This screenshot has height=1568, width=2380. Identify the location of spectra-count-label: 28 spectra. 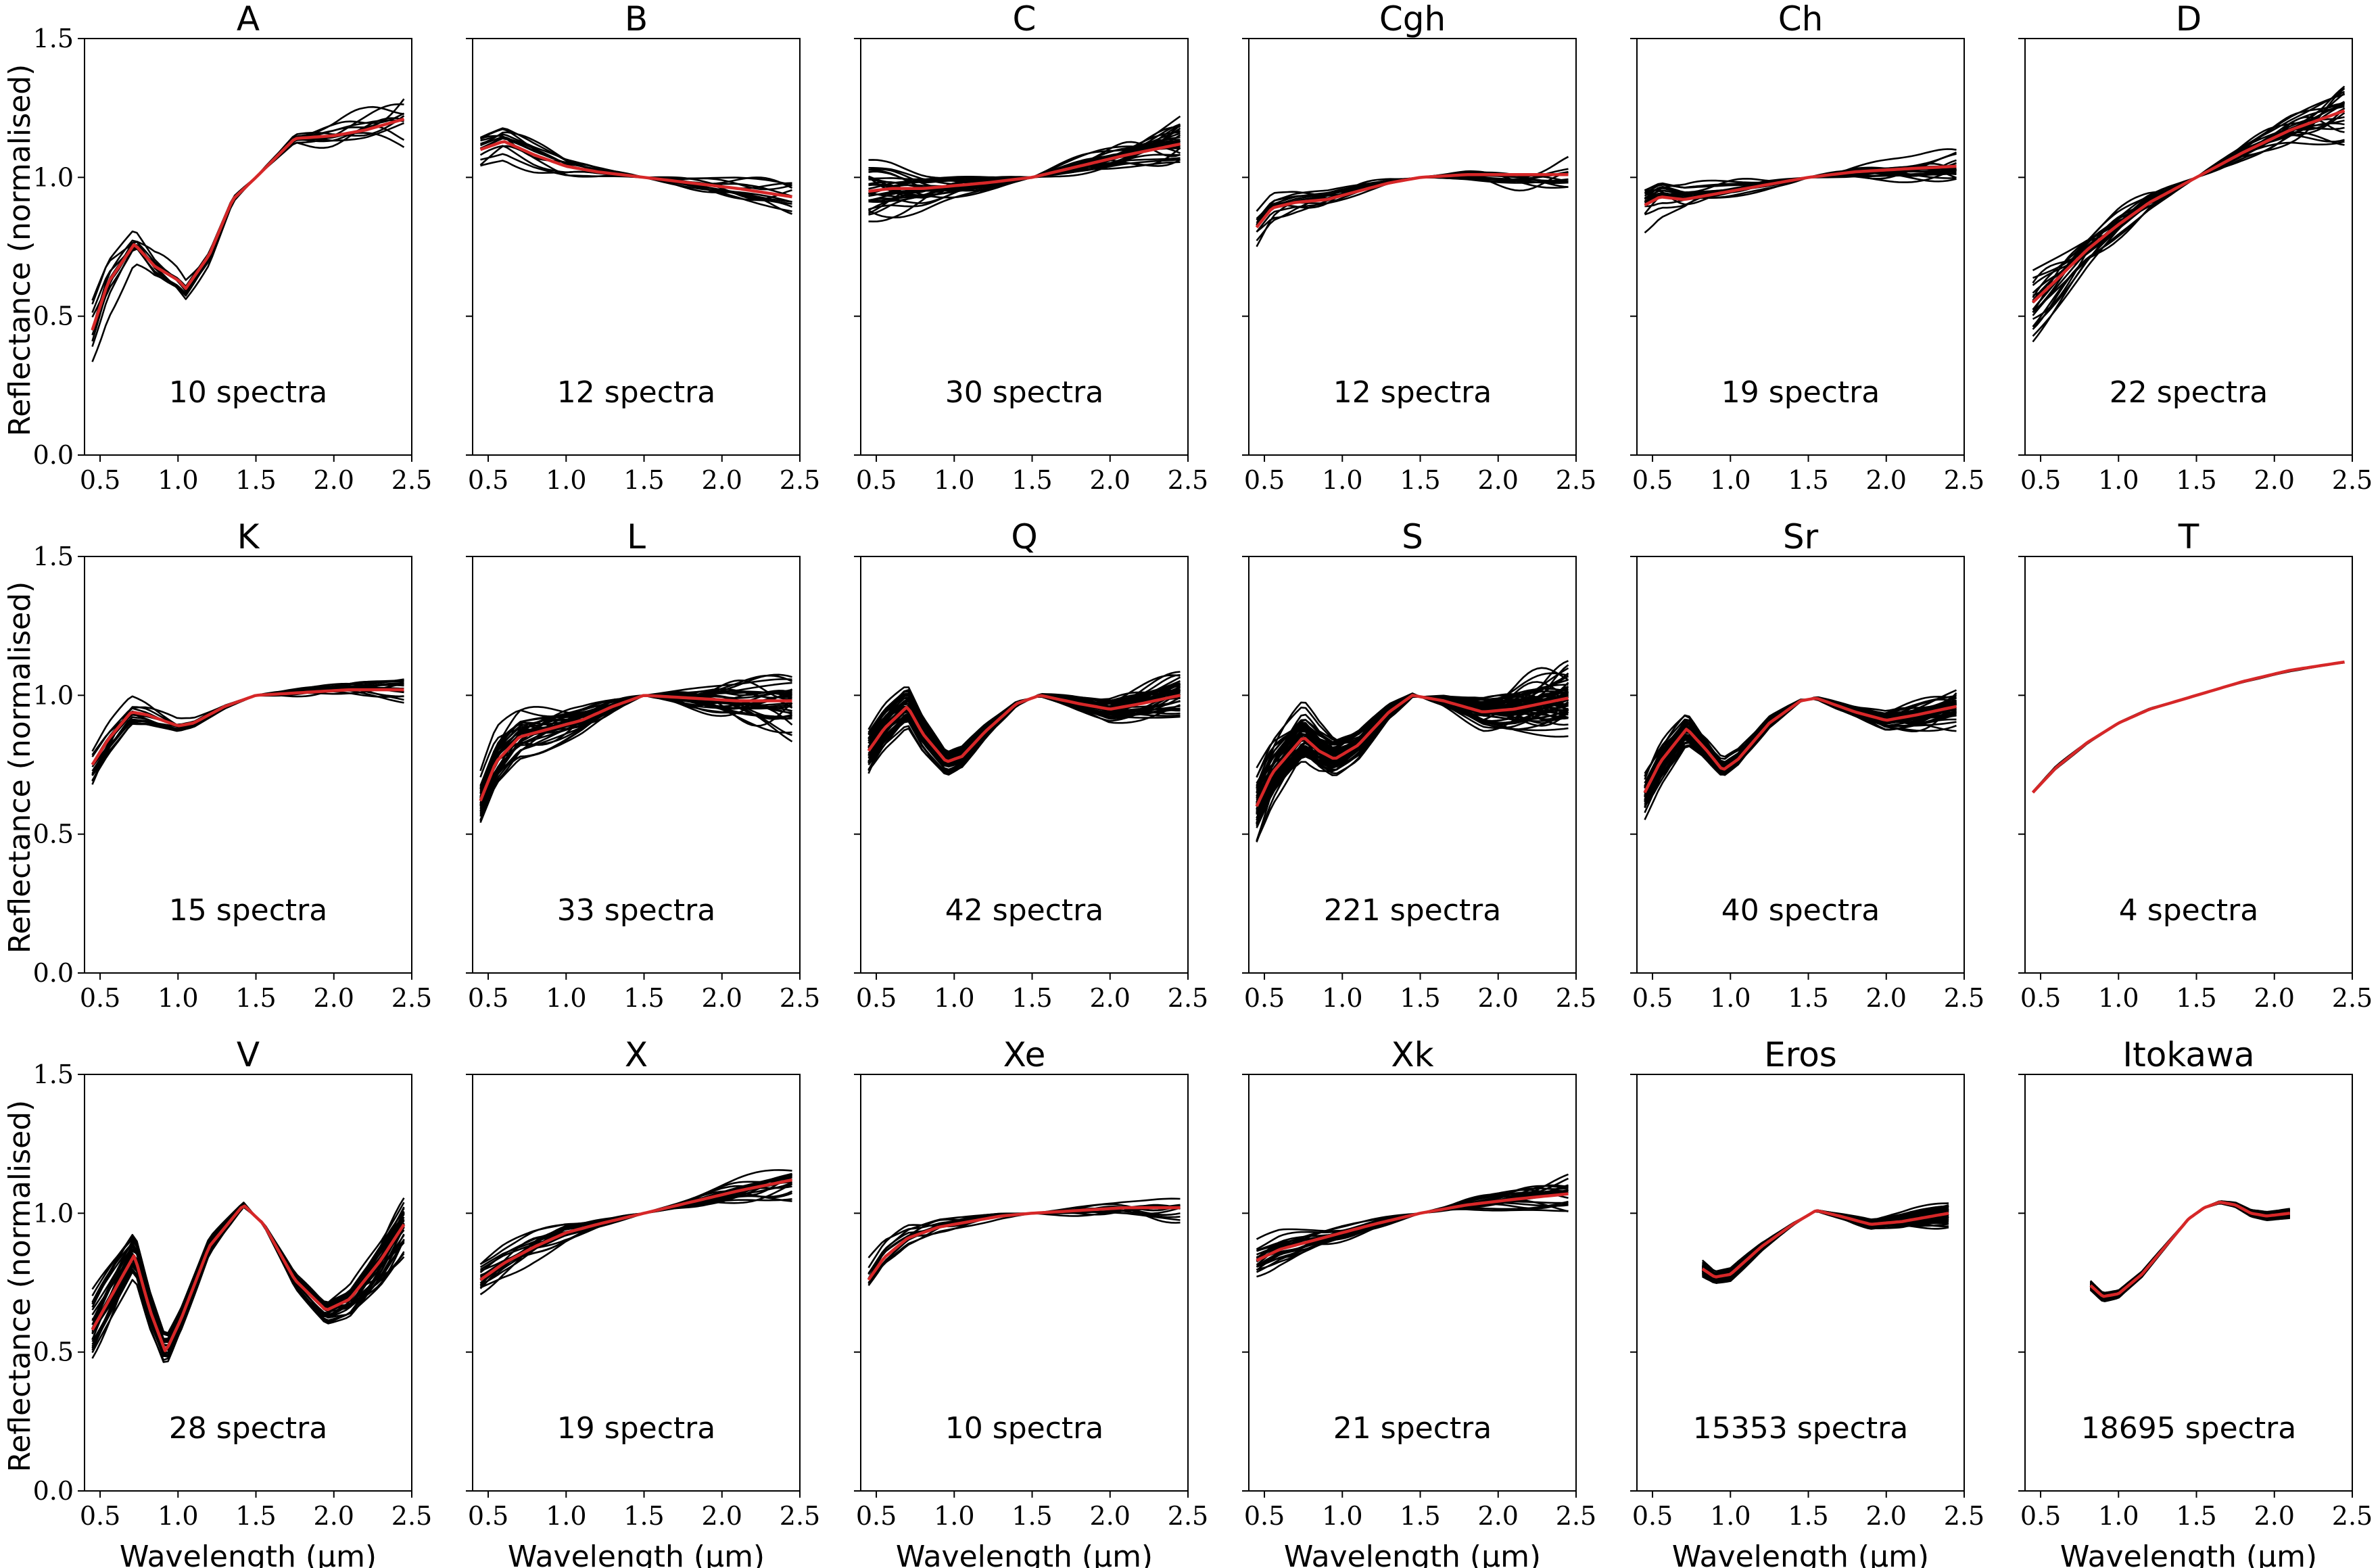
(248, 1428).